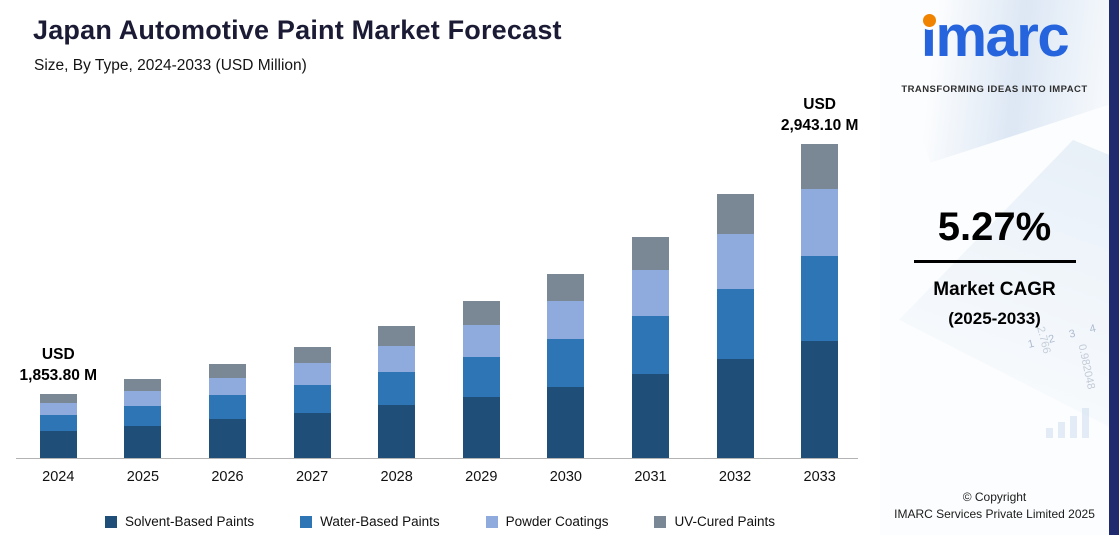  What do you see at coordinates (724, 521) in the screenshot?
I see `legend-label-uv-cured-paints: UV-Cured Paints` at bounding box center [724, 521].